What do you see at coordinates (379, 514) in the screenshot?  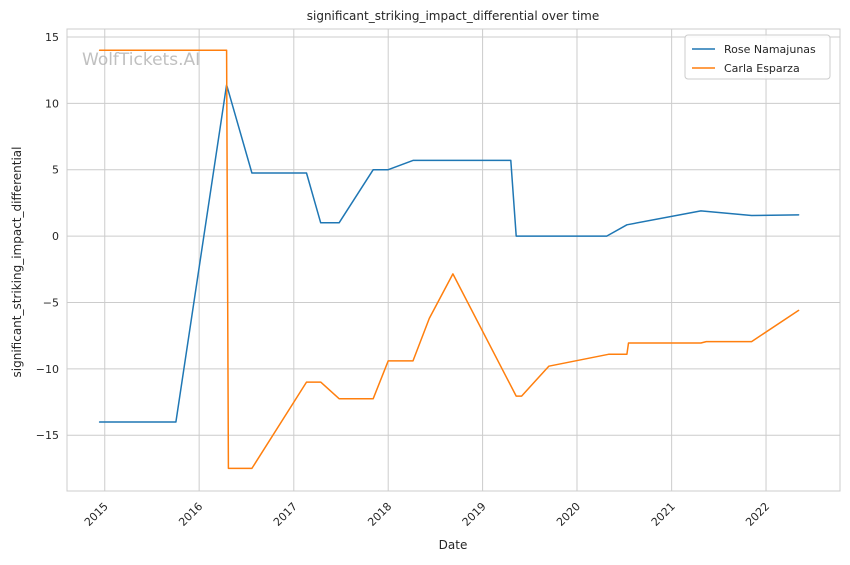 I see `x-tick-label: 2018` at bounding box center [379, 514].